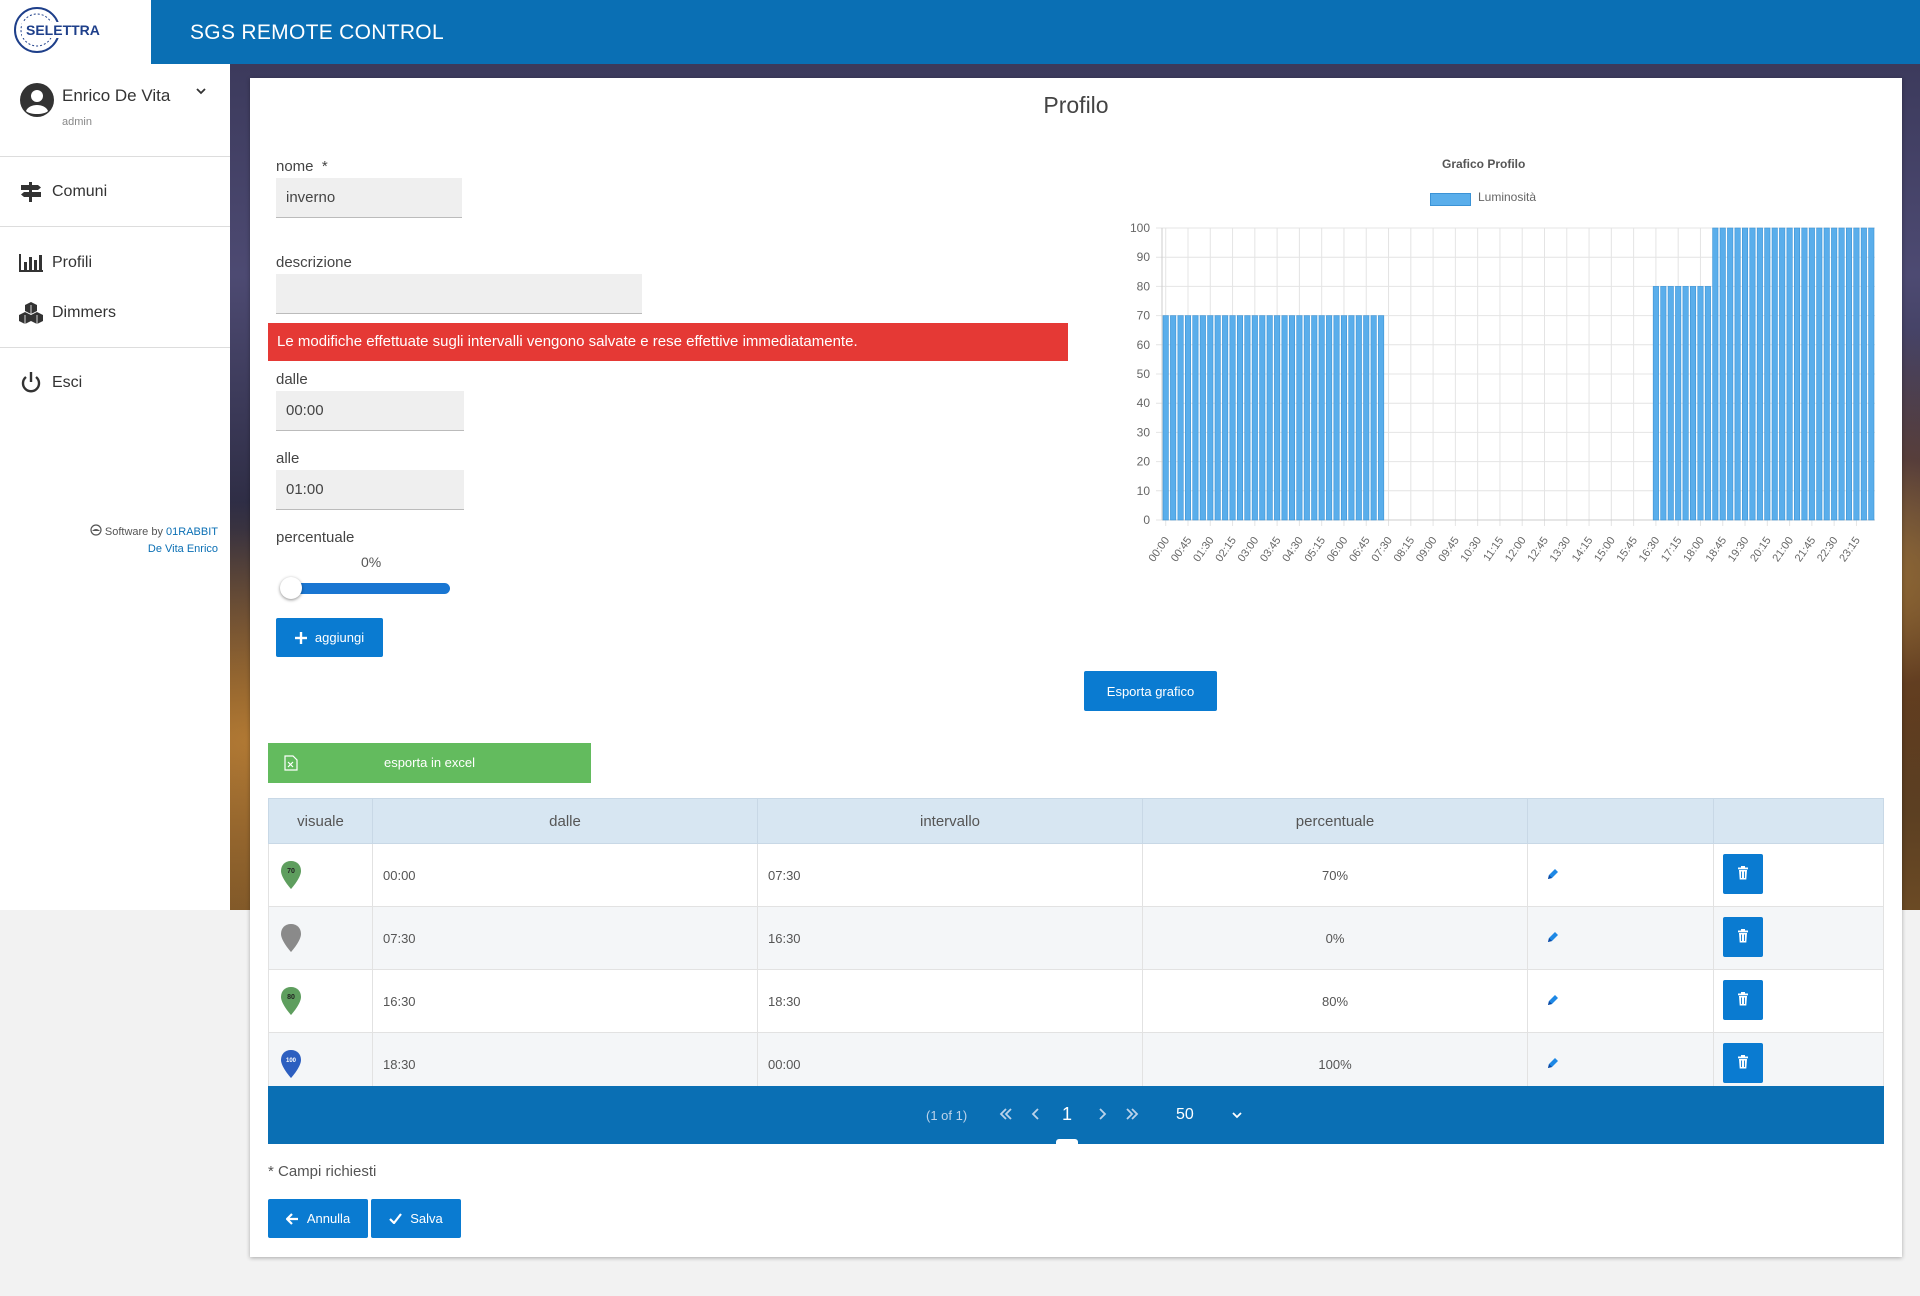 The width and height of the screenshot is (1920, 1296). I want to click on percentuale-slider, so click(370, 588).